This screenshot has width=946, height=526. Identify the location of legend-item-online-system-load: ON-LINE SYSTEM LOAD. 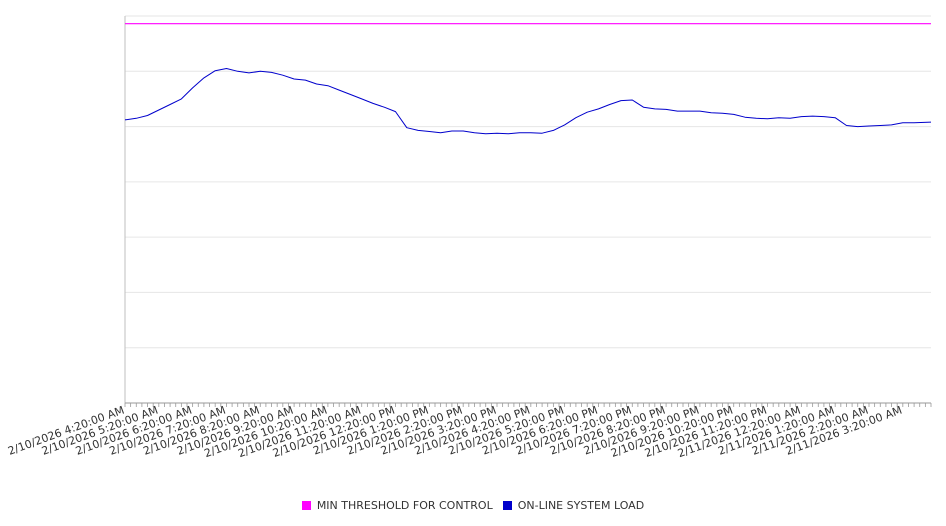
(573, 505).